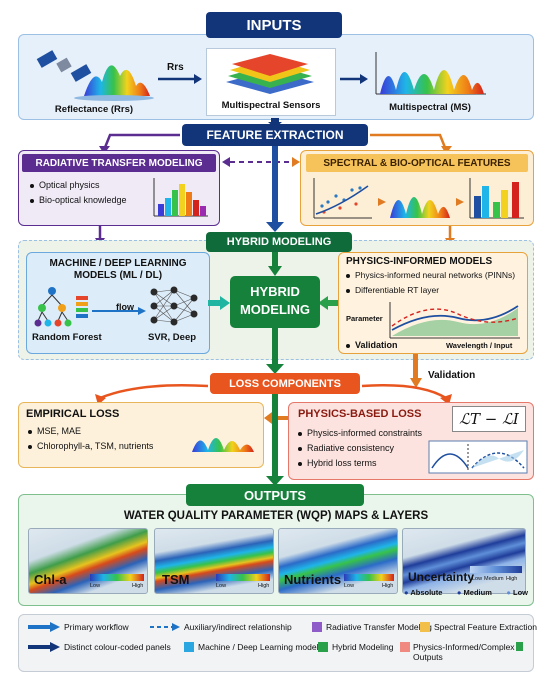  What do you see at coordinates (489, 419) in the screenshot?
I see `physics-loss-formula: ℒT − ℒI` at bounding box center [489, 419].